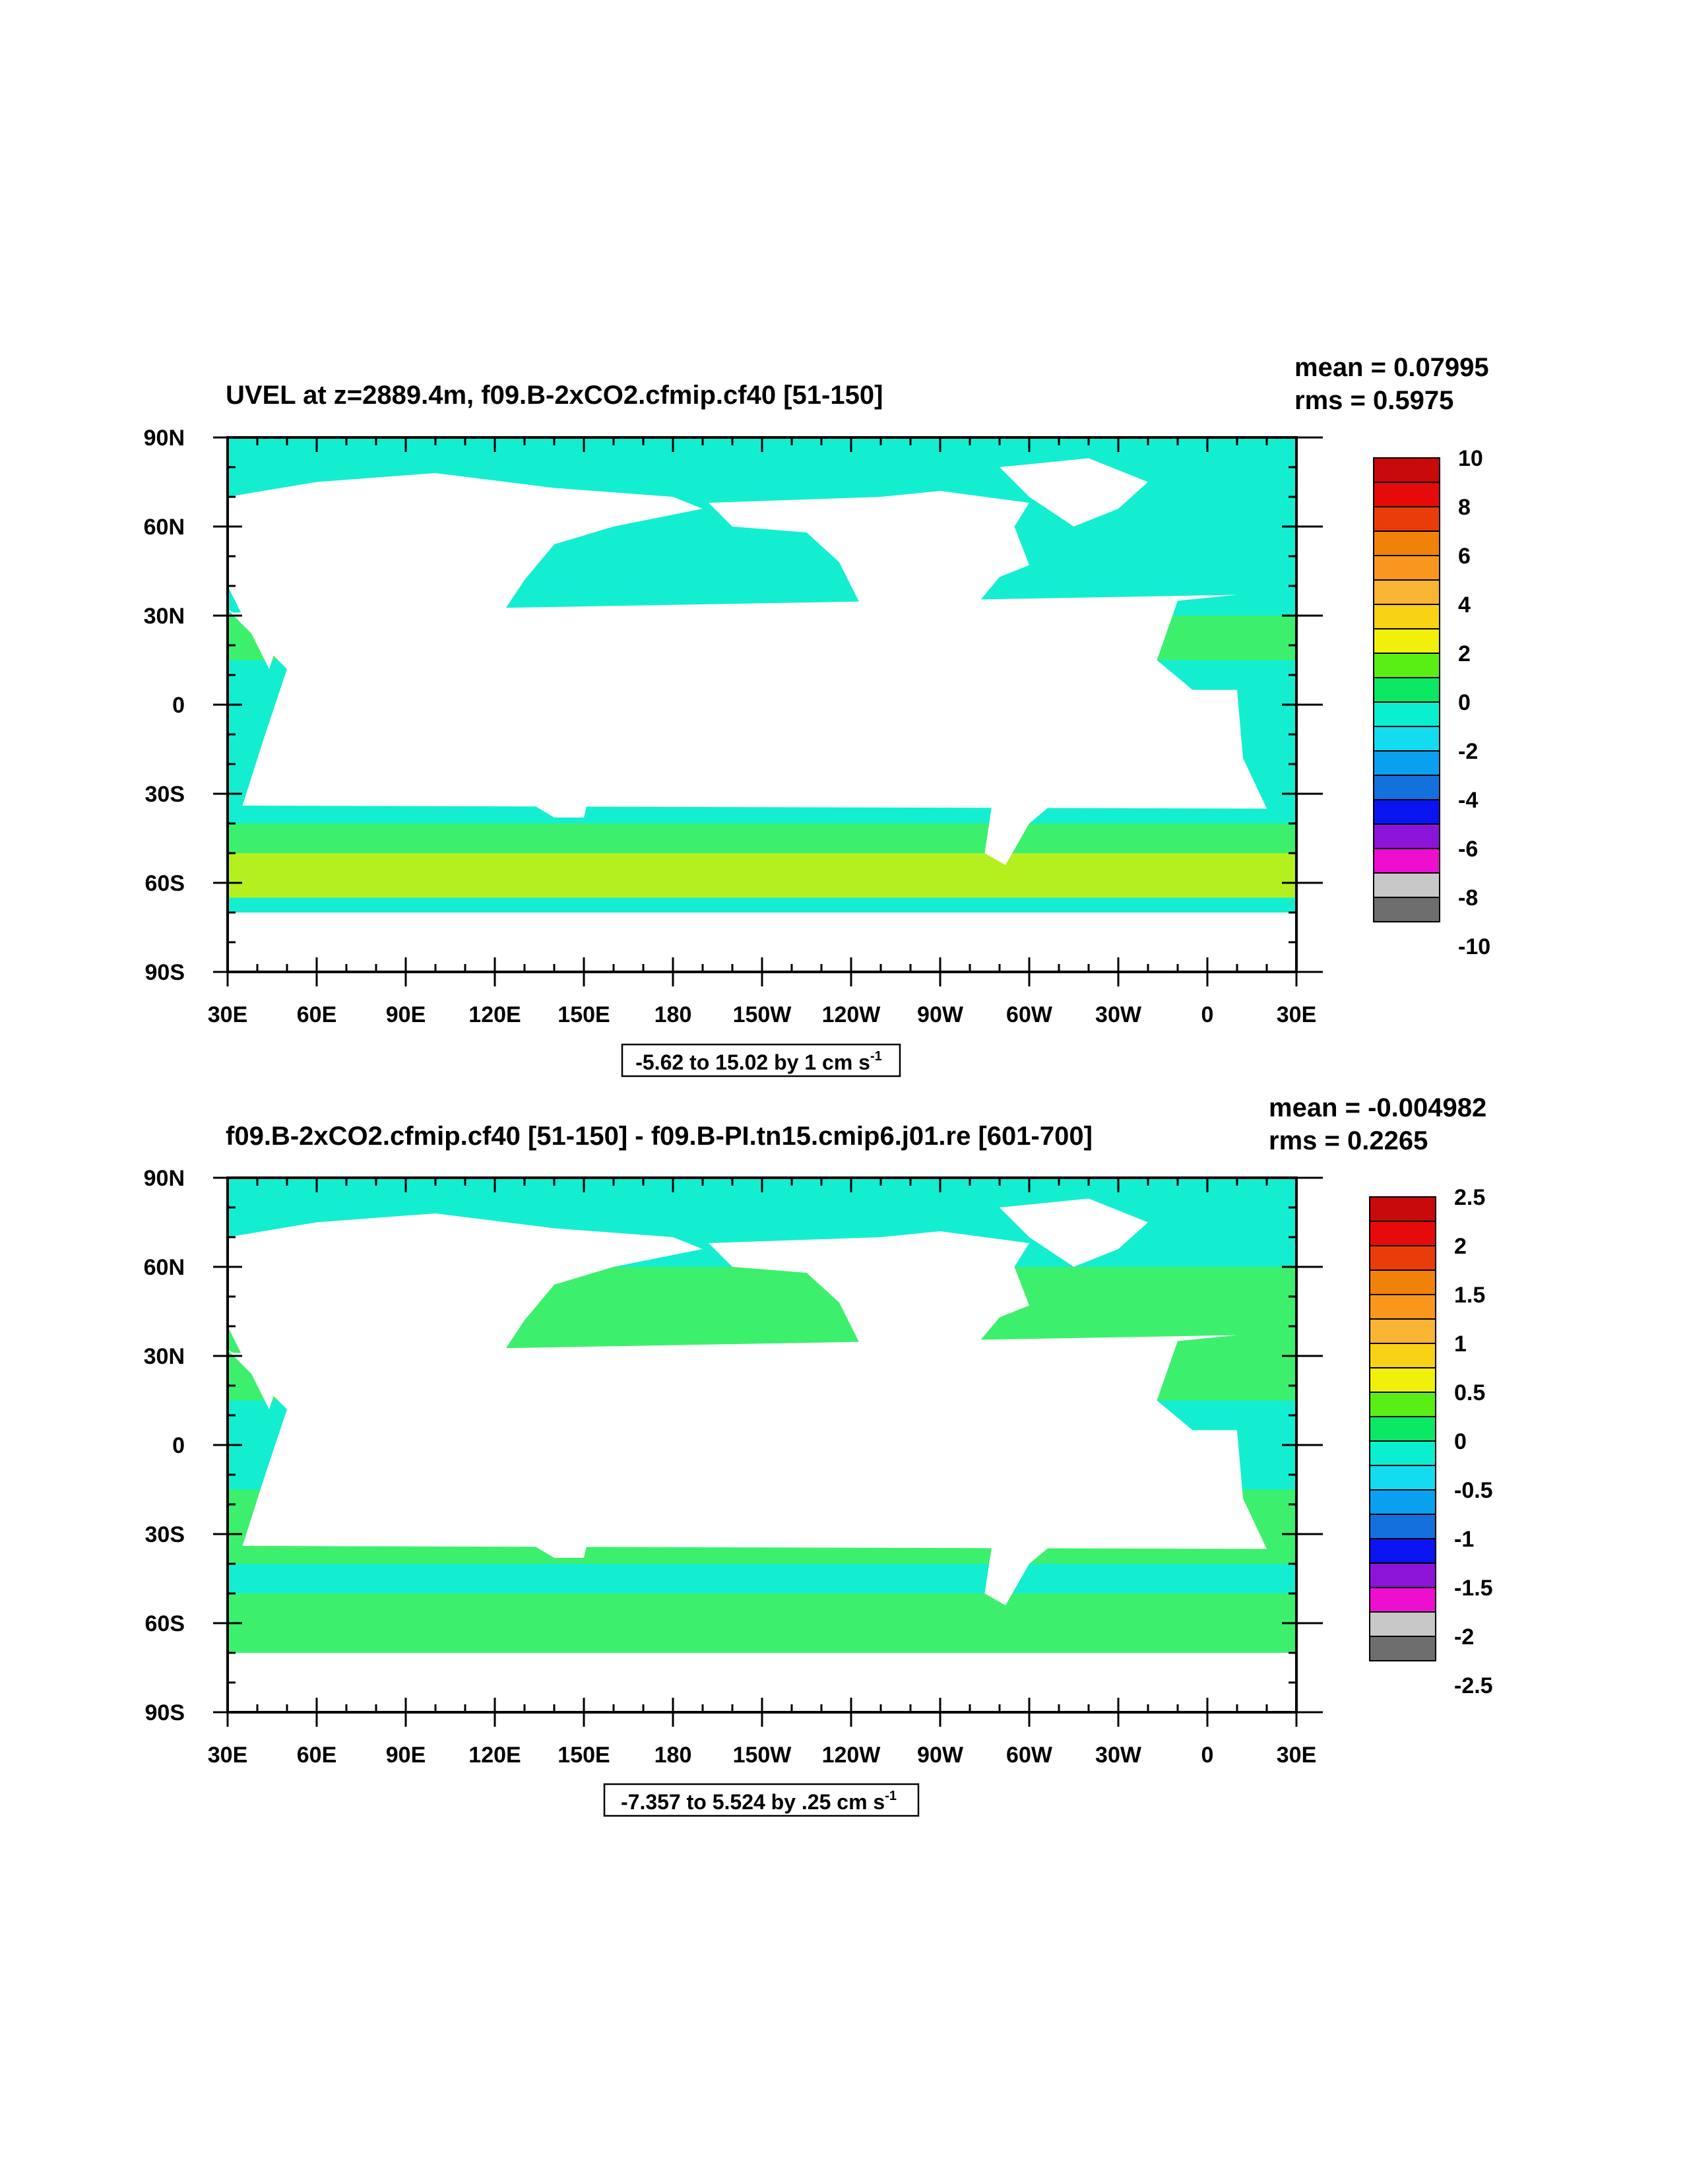 This screenshot has width=1689, height=2184. Describe the element at coordinates (1464, 556) in the screenshot. I see `colorbar-label: 6` at that location.